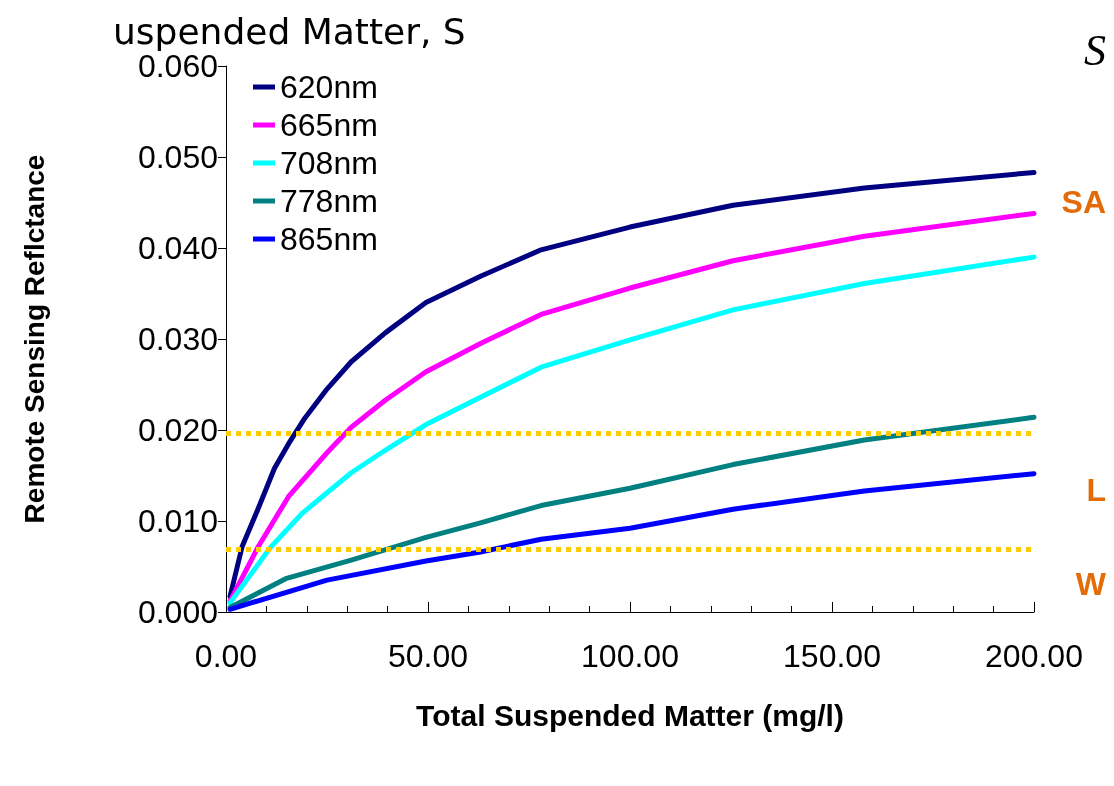  What do you see at coordinates (630, 656) in the screenshot?
I see `x-tick-label: 100.00` at bounding box center [630, 656].